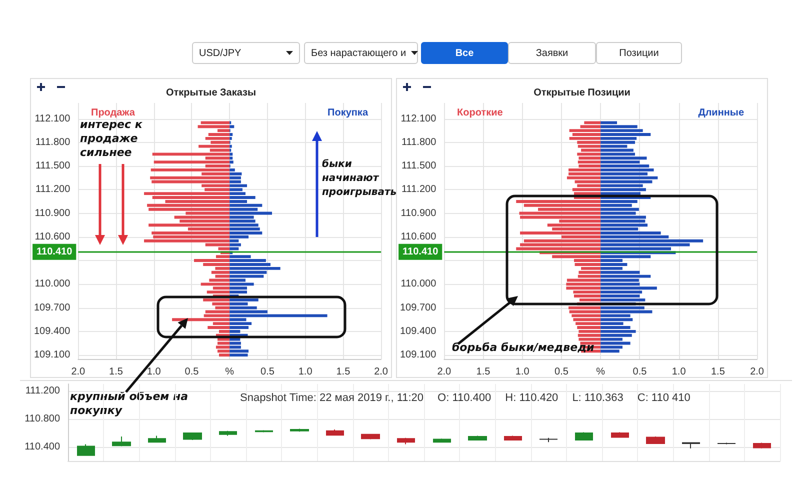 The height and width of the screenshot is (489, 800). Describe the element at coordinates (229, 372) in the screenshot. I see `x-tick-label: %` at that location.